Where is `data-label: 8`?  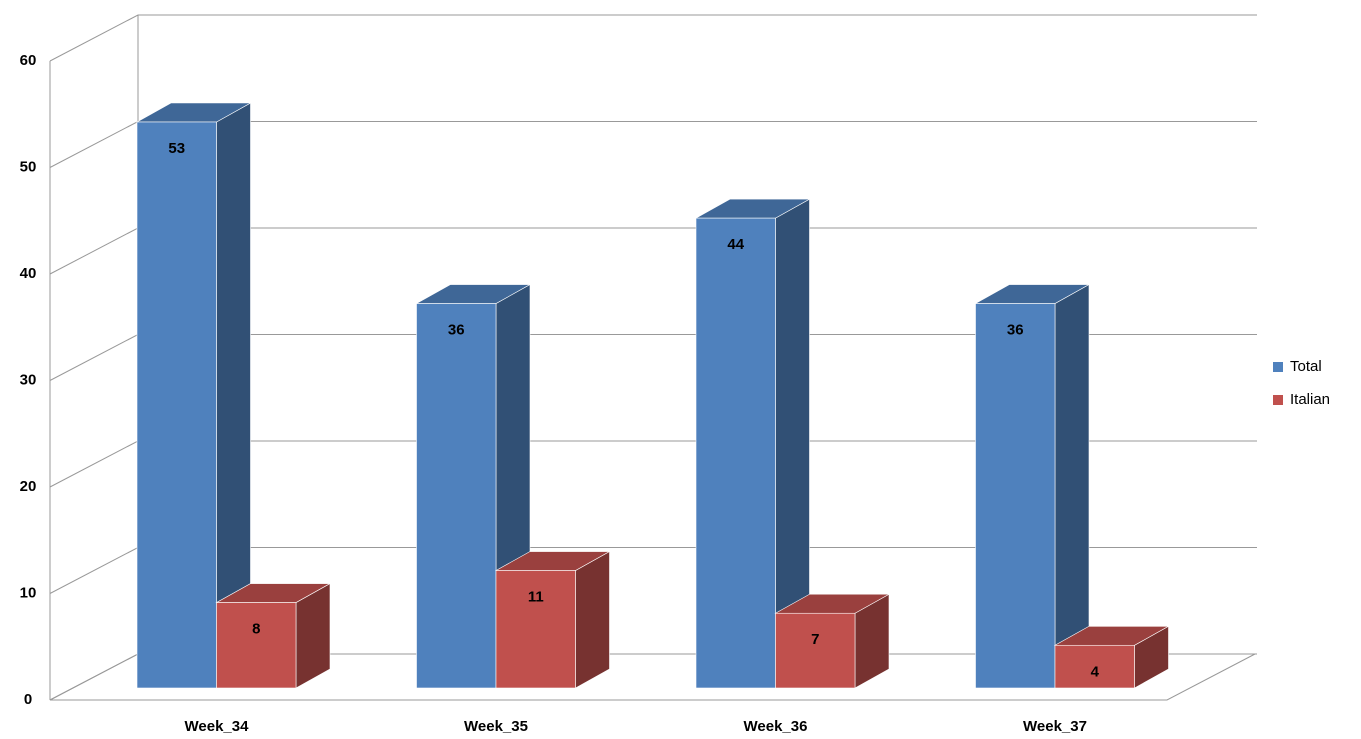 data-label: 8 is located at coordinates (256, 629).